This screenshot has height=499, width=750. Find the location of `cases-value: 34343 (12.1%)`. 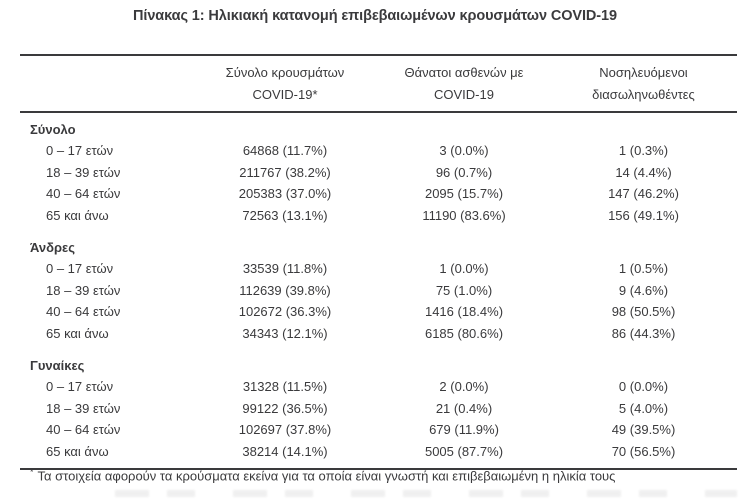

cases-value: 34343 (12.1%) is located at coordinates (285, 333).